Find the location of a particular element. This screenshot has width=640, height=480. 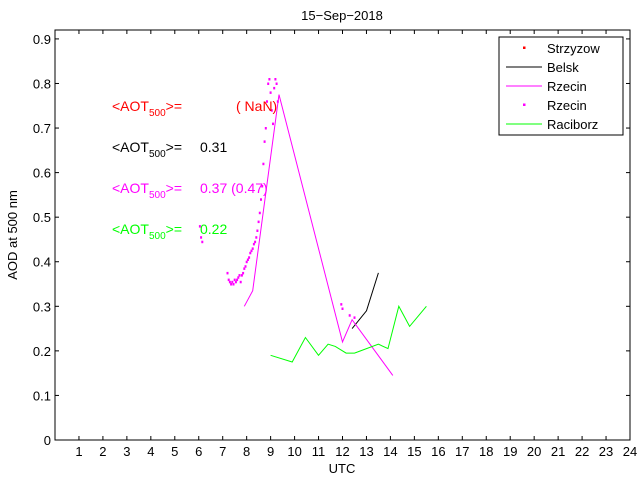

legend-label: Belsk is located at coordinates (563, 67).